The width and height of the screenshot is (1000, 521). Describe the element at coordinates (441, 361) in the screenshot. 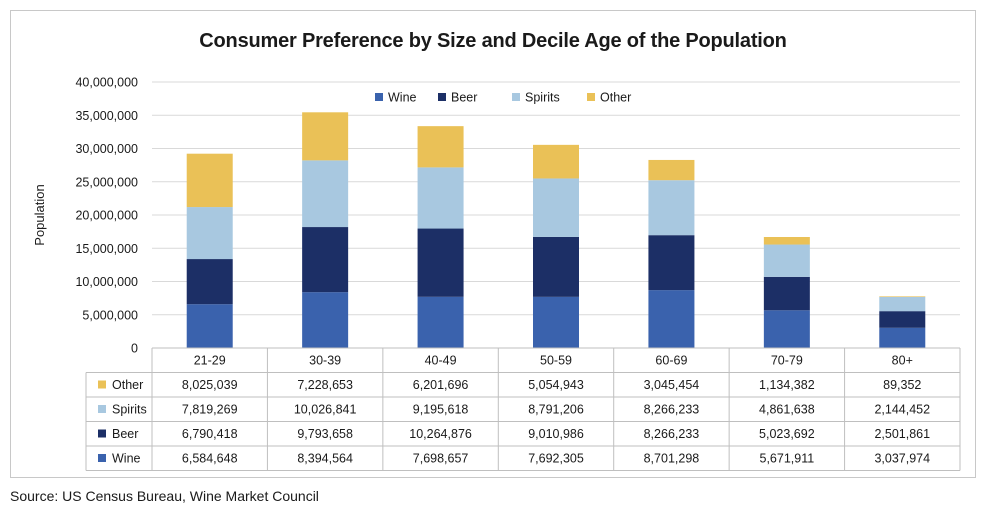

I see `x-tick-label: 40-49` at that location.